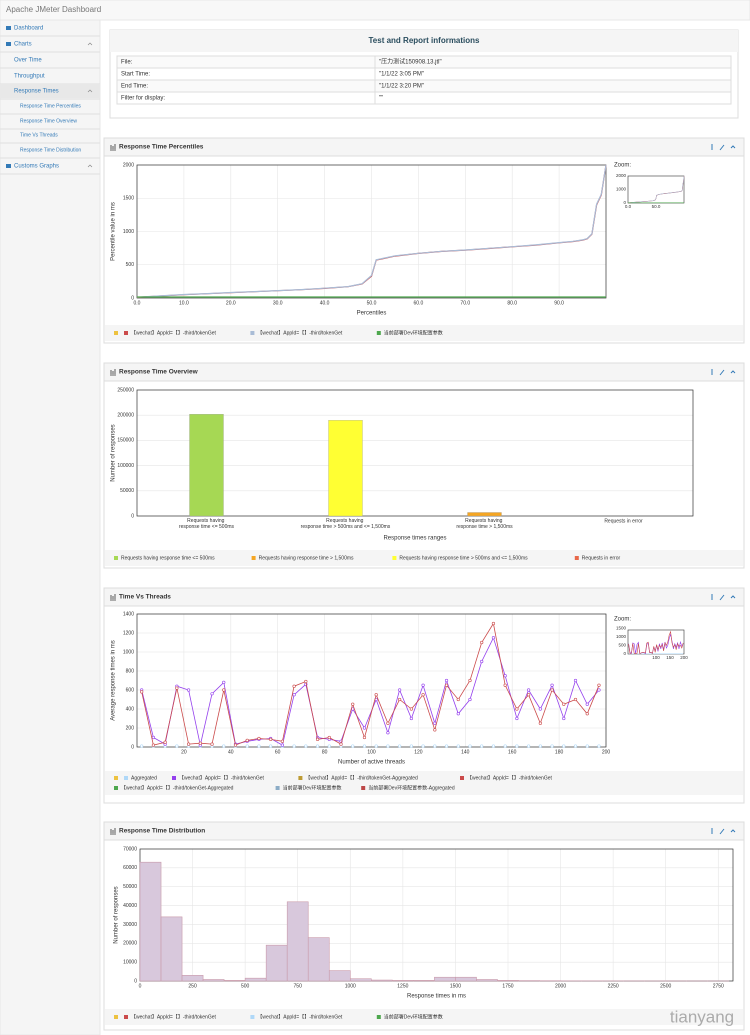 The height and width of the screenshot is (1035, 750). Describe the element at coordinates (278, 303) in the screenshot. I see `x-tick-label: 30.0` at that location.